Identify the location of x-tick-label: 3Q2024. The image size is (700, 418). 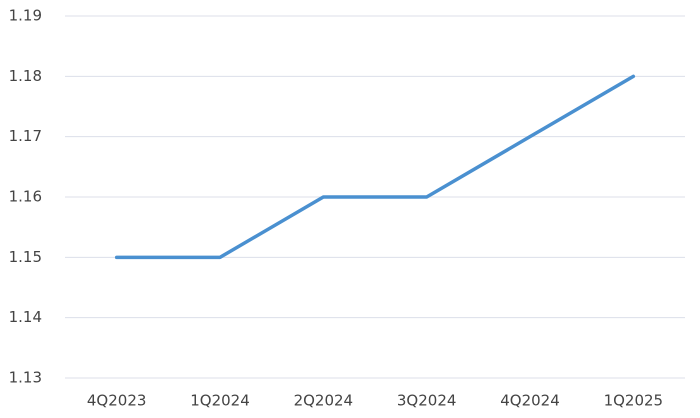
(427, 401).